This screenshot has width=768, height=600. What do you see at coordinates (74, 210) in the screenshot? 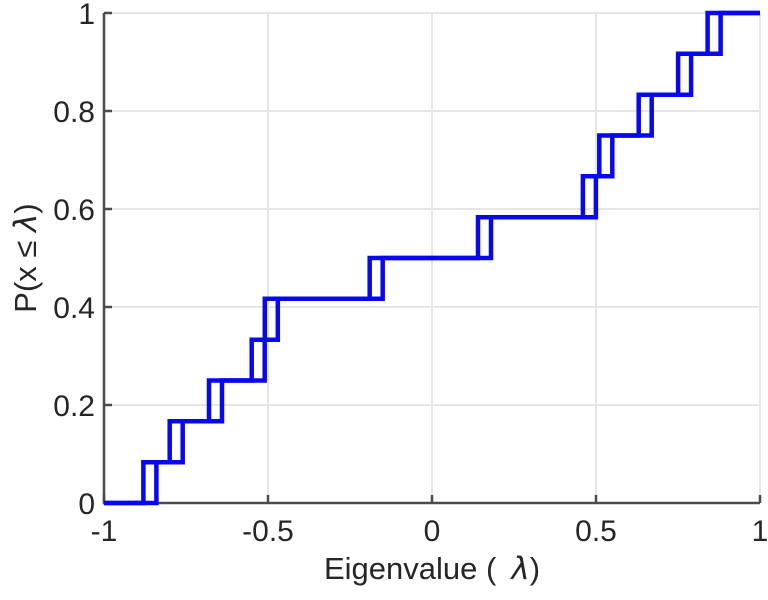
I see `y-tick-label: 0.6` at bounding box center [74, 210].